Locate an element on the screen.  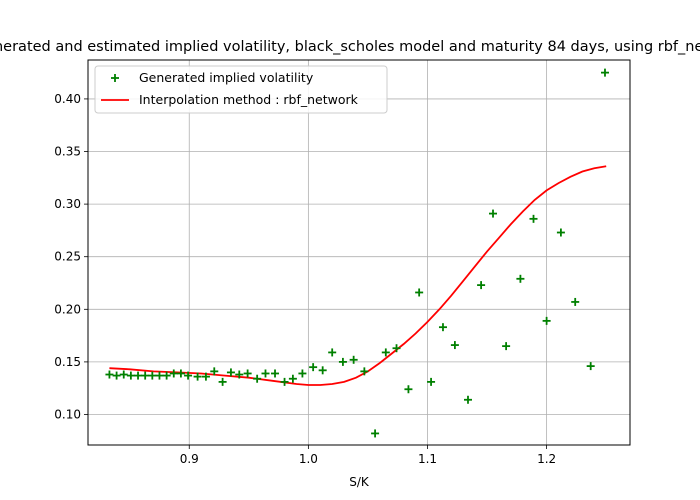
y-tick-label: 0.40 is located at coordinates (67, 99).